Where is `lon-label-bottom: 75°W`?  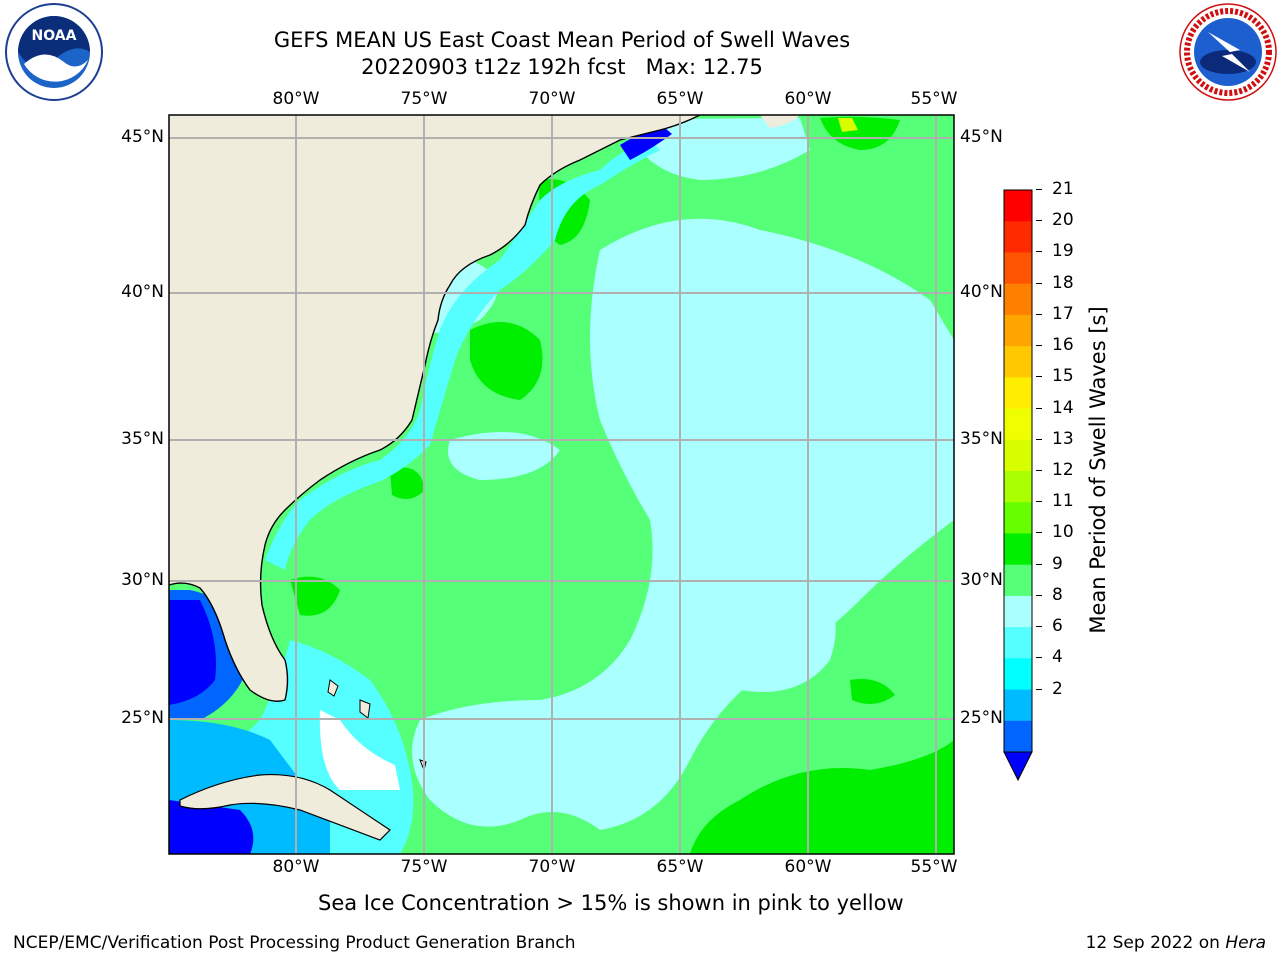
lon-label-bottom: 75°W is located at coordinates (424, 867).